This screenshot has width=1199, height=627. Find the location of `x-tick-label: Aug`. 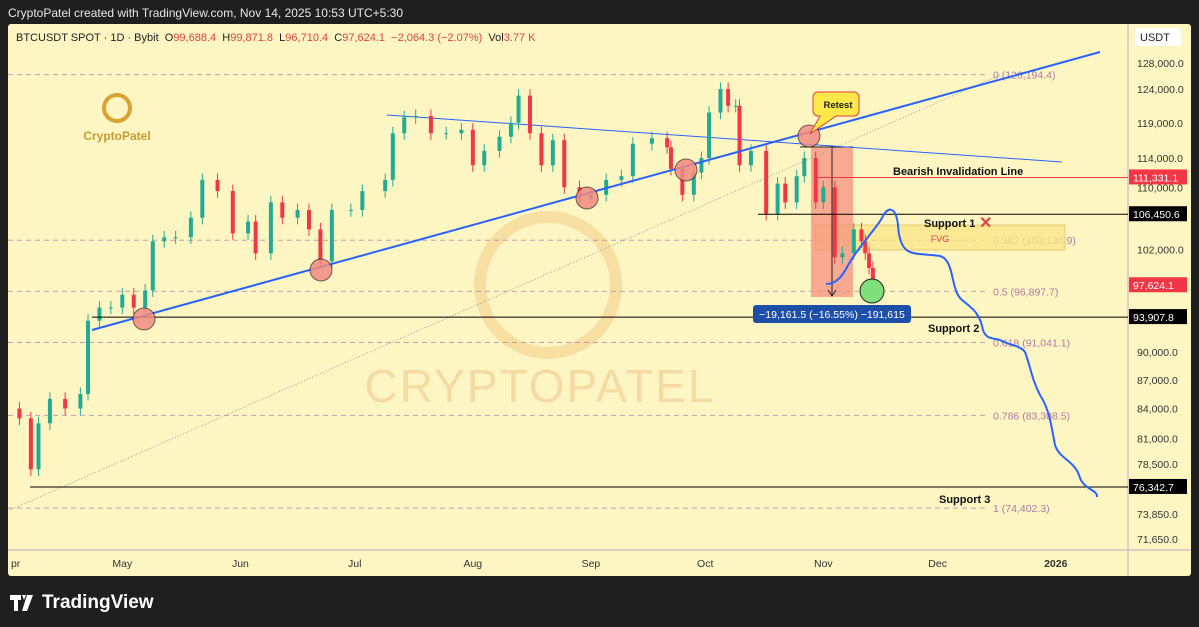

x-tick-label: Aug is located at coordinates (472, 564).